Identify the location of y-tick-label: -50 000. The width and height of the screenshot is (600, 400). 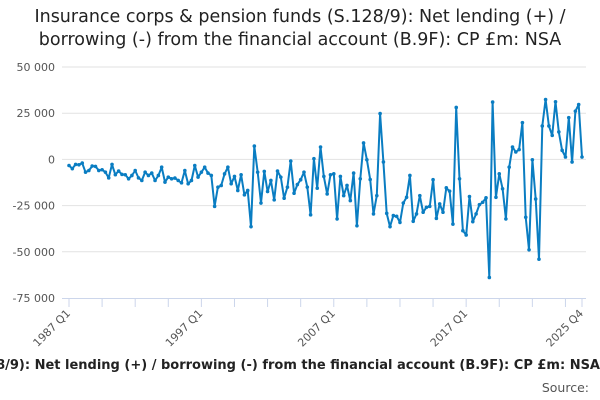
(34, 252).